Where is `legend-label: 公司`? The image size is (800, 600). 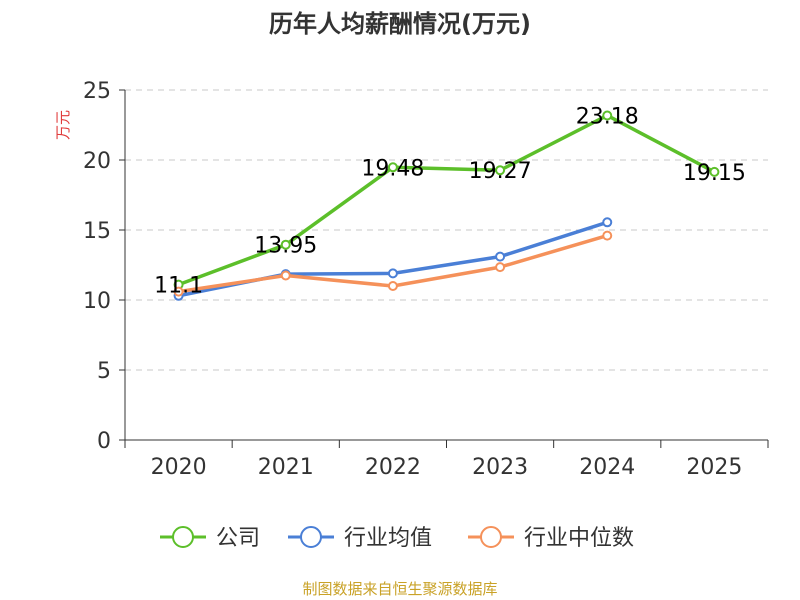 legend-label: 公司 is located at coordinates (238, 538).